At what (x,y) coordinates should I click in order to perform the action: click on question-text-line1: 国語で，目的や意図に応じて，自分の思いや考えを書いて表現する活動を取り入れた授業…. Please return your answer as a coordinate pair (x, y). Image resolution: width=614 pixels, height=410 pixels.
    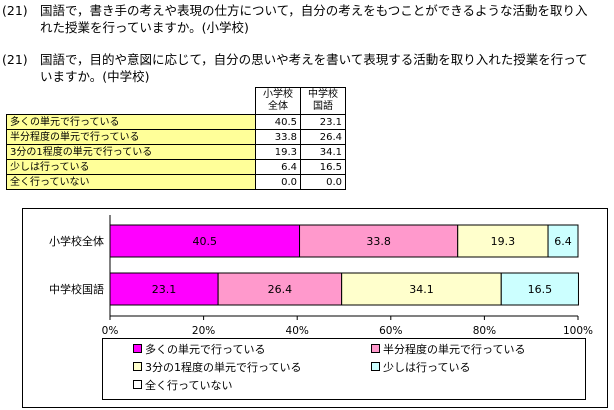
    Looking at the image, I should click on (314, 59).